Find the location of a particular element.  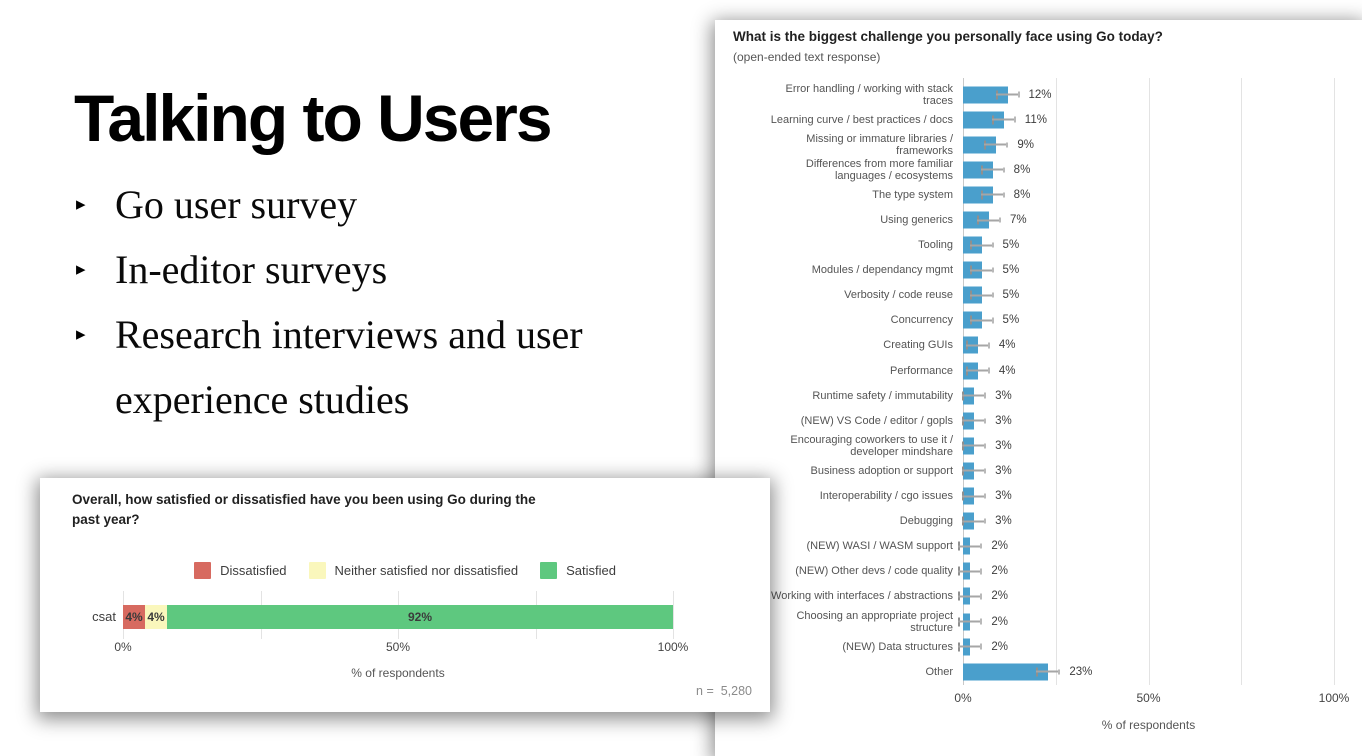

challenge-bar-row: (NEW) VS Code / editor / gopls 3% is located at coordinates (1038, 420).